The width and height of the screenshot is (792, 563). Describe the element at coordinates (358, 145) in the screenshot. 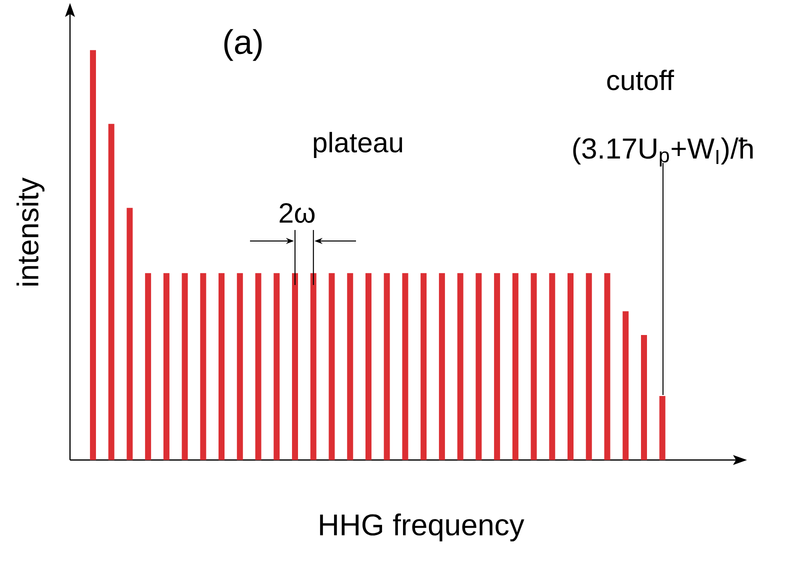

I see `annotation: plateau` at that location.